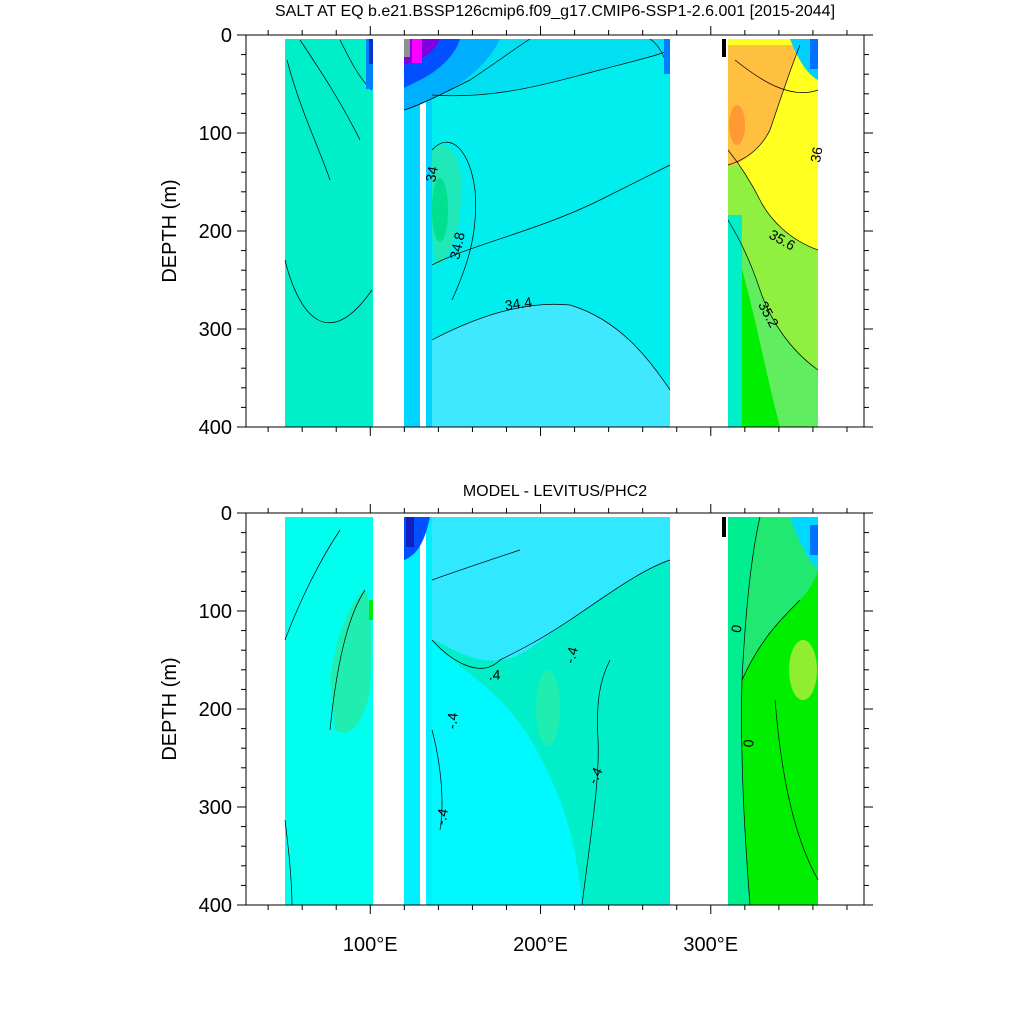 The image size is (1024, 1024). What do you see at coordinates (814, 54) in the screenshot?
I see `atlantic-east-core` at bounding box center [814, 54].